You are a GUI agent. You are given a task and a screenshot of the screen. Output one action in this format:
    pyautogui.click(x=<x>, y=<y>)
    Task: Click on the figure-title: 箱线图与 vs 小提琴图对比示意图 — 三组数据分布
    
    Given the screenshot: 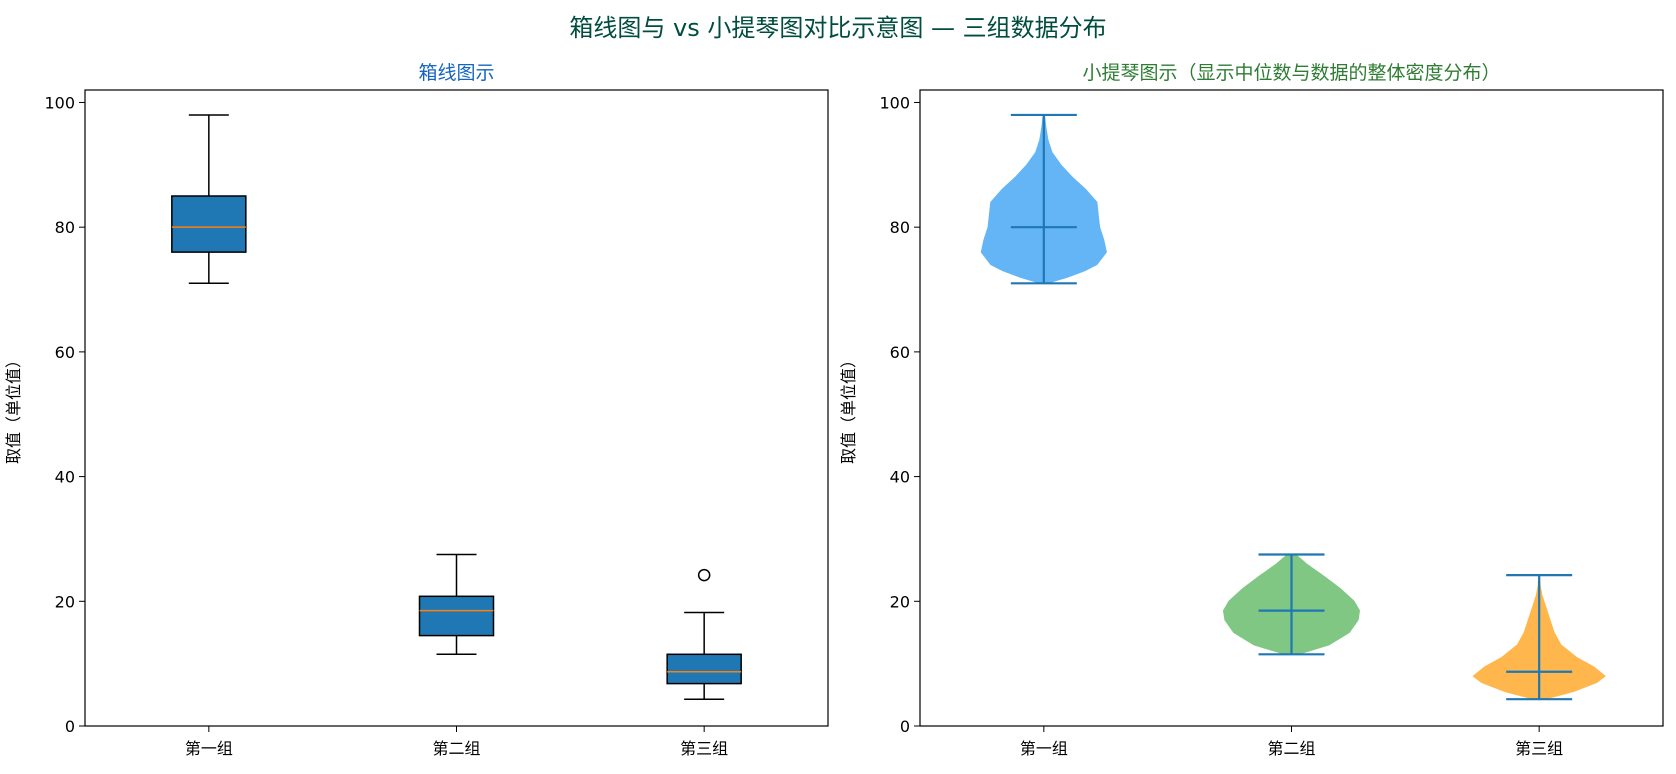 What is the action you would take?
    pyautogui.click(x=838, y=28)
    